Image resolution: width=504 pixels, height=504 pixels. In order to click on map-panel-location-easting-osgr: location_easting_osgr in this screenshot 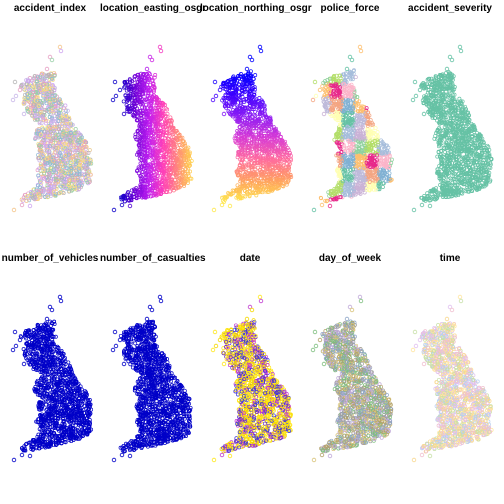, I will do `click(150, 125)`.